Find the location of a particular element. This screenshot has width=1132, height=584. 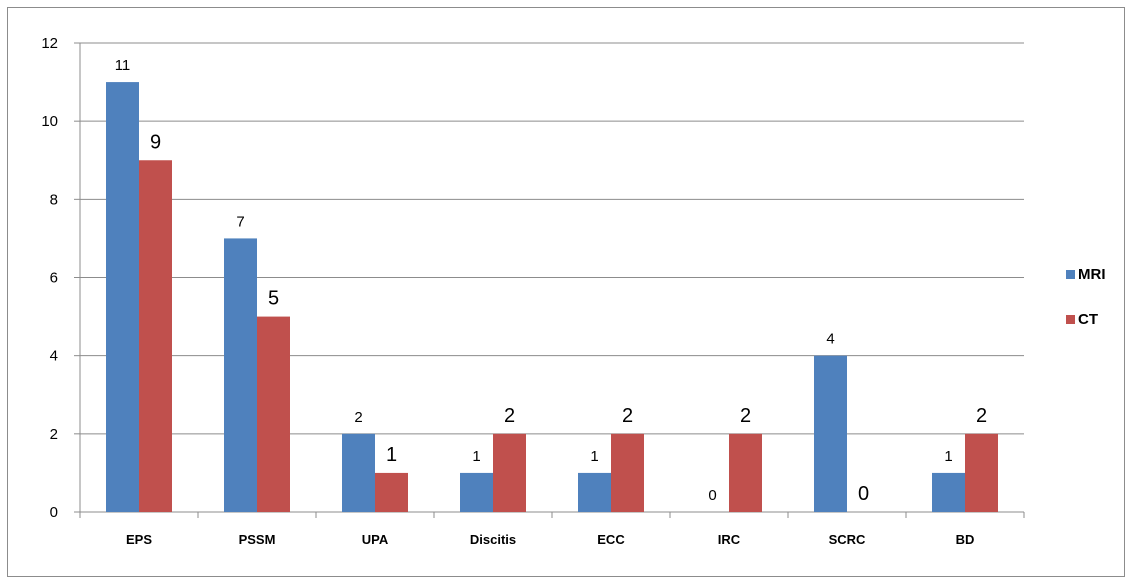

x-axis-categories: EPS PSSM UPA Discitis ECC IRC SCRC BD is located at coordinates (550, 539).